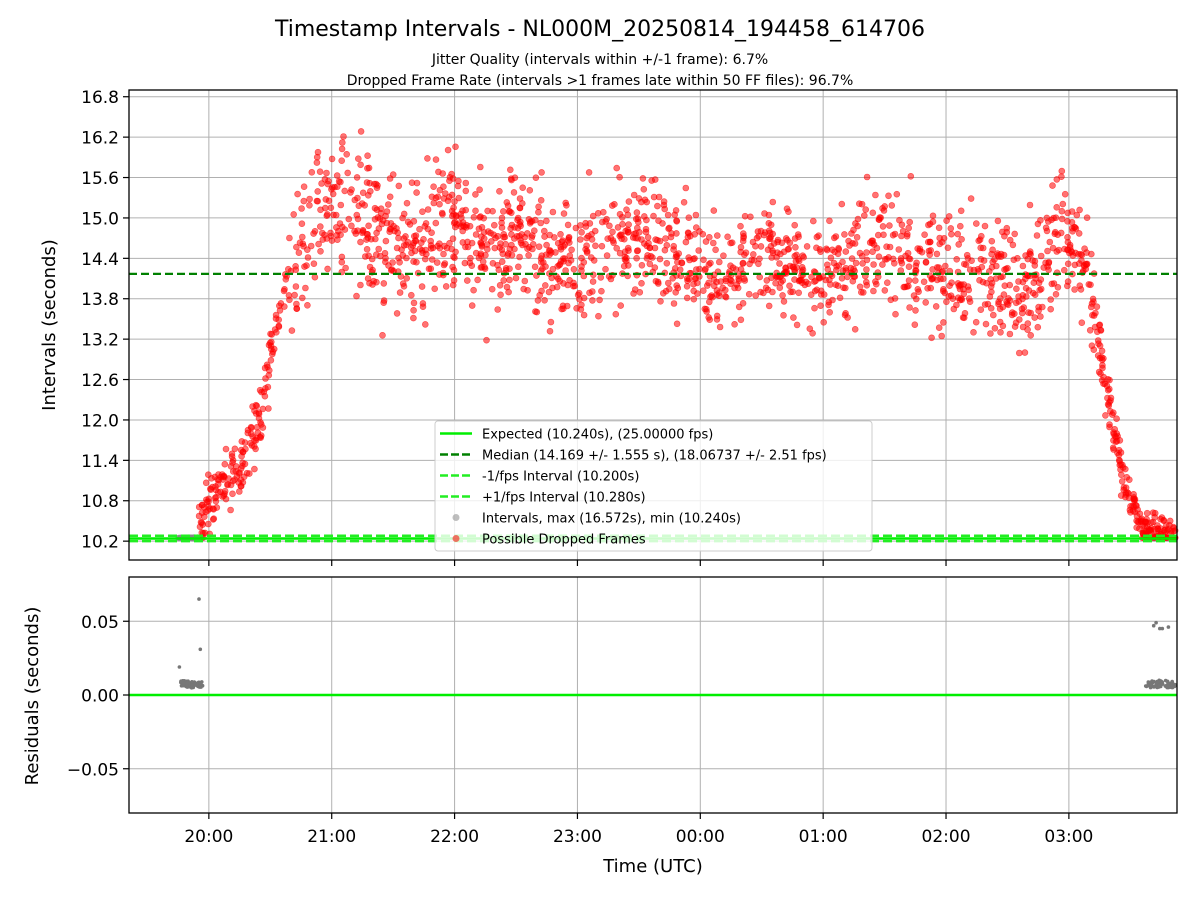  What do you see at coordinates (456, 538) in the screenshot?
I see `legend-marker` at bounding box center [456, 538].